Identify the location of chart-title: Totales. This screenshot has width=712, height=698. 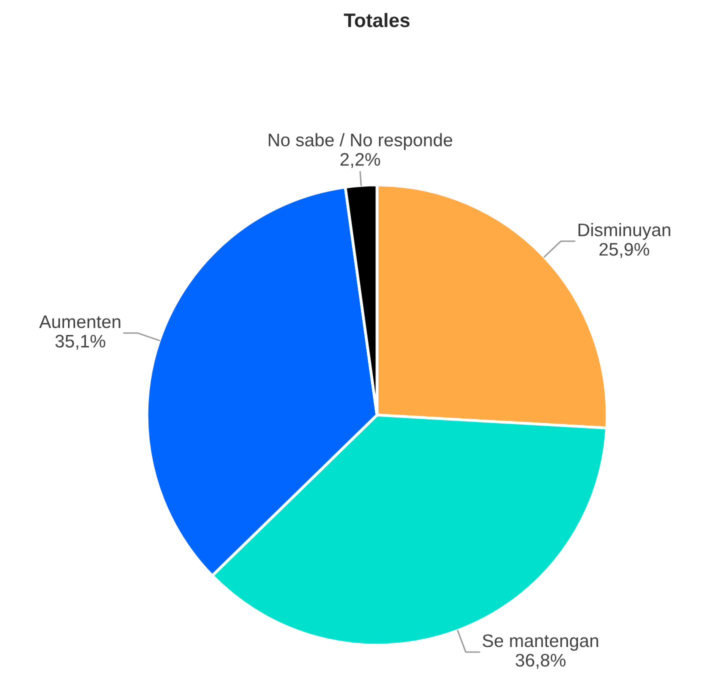
(377, 20).